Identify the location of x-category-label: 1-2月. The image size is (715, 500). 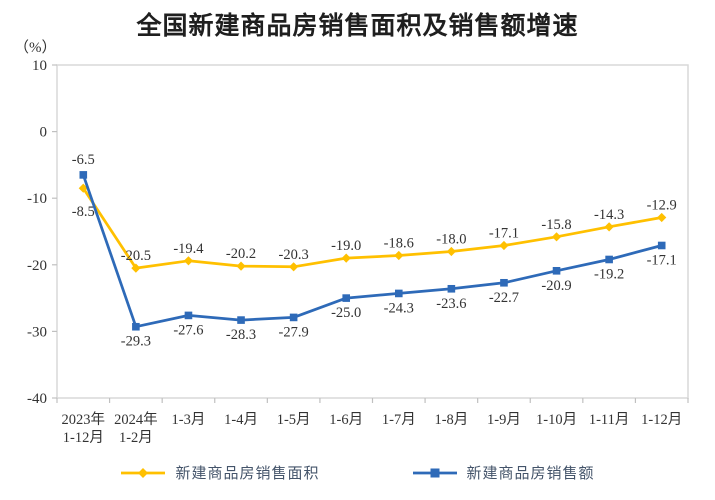
(136, 438).